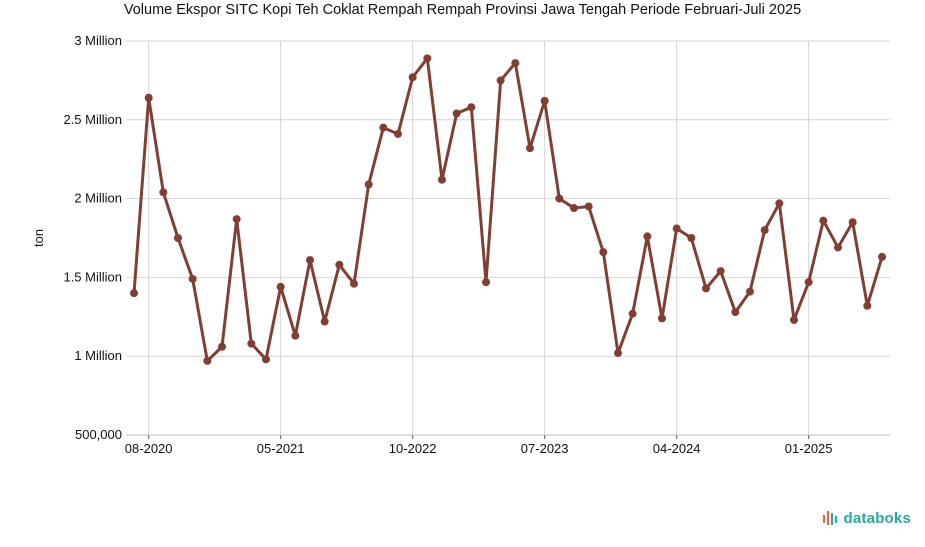 The image size is (925, 547). Describe the element at coordinates (92, 119) in the screenshot. I see `y-tick-label: 2.5 Million` at that location.